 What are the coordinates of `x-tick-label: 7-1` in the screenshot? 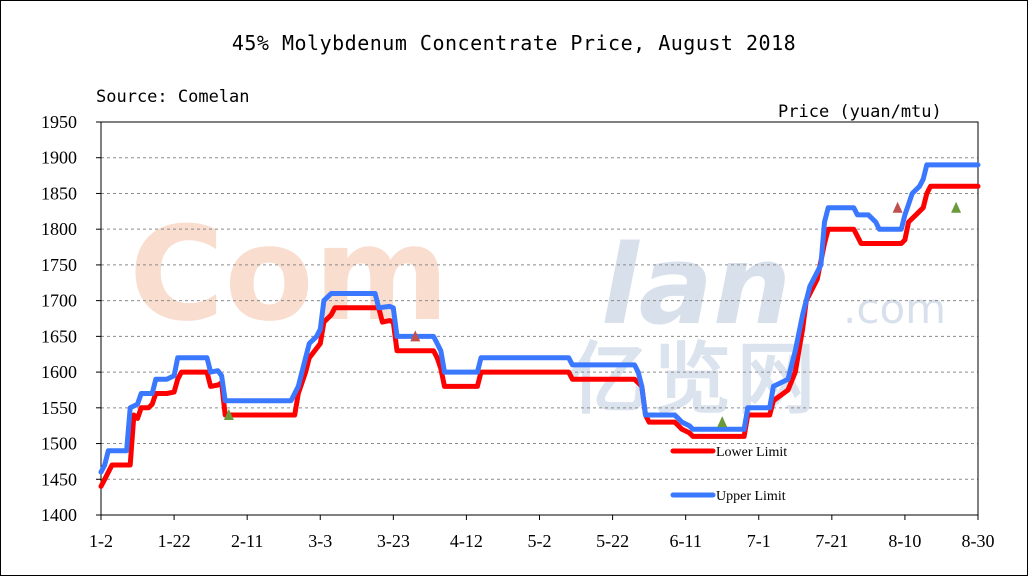 It's located at (759, 541).